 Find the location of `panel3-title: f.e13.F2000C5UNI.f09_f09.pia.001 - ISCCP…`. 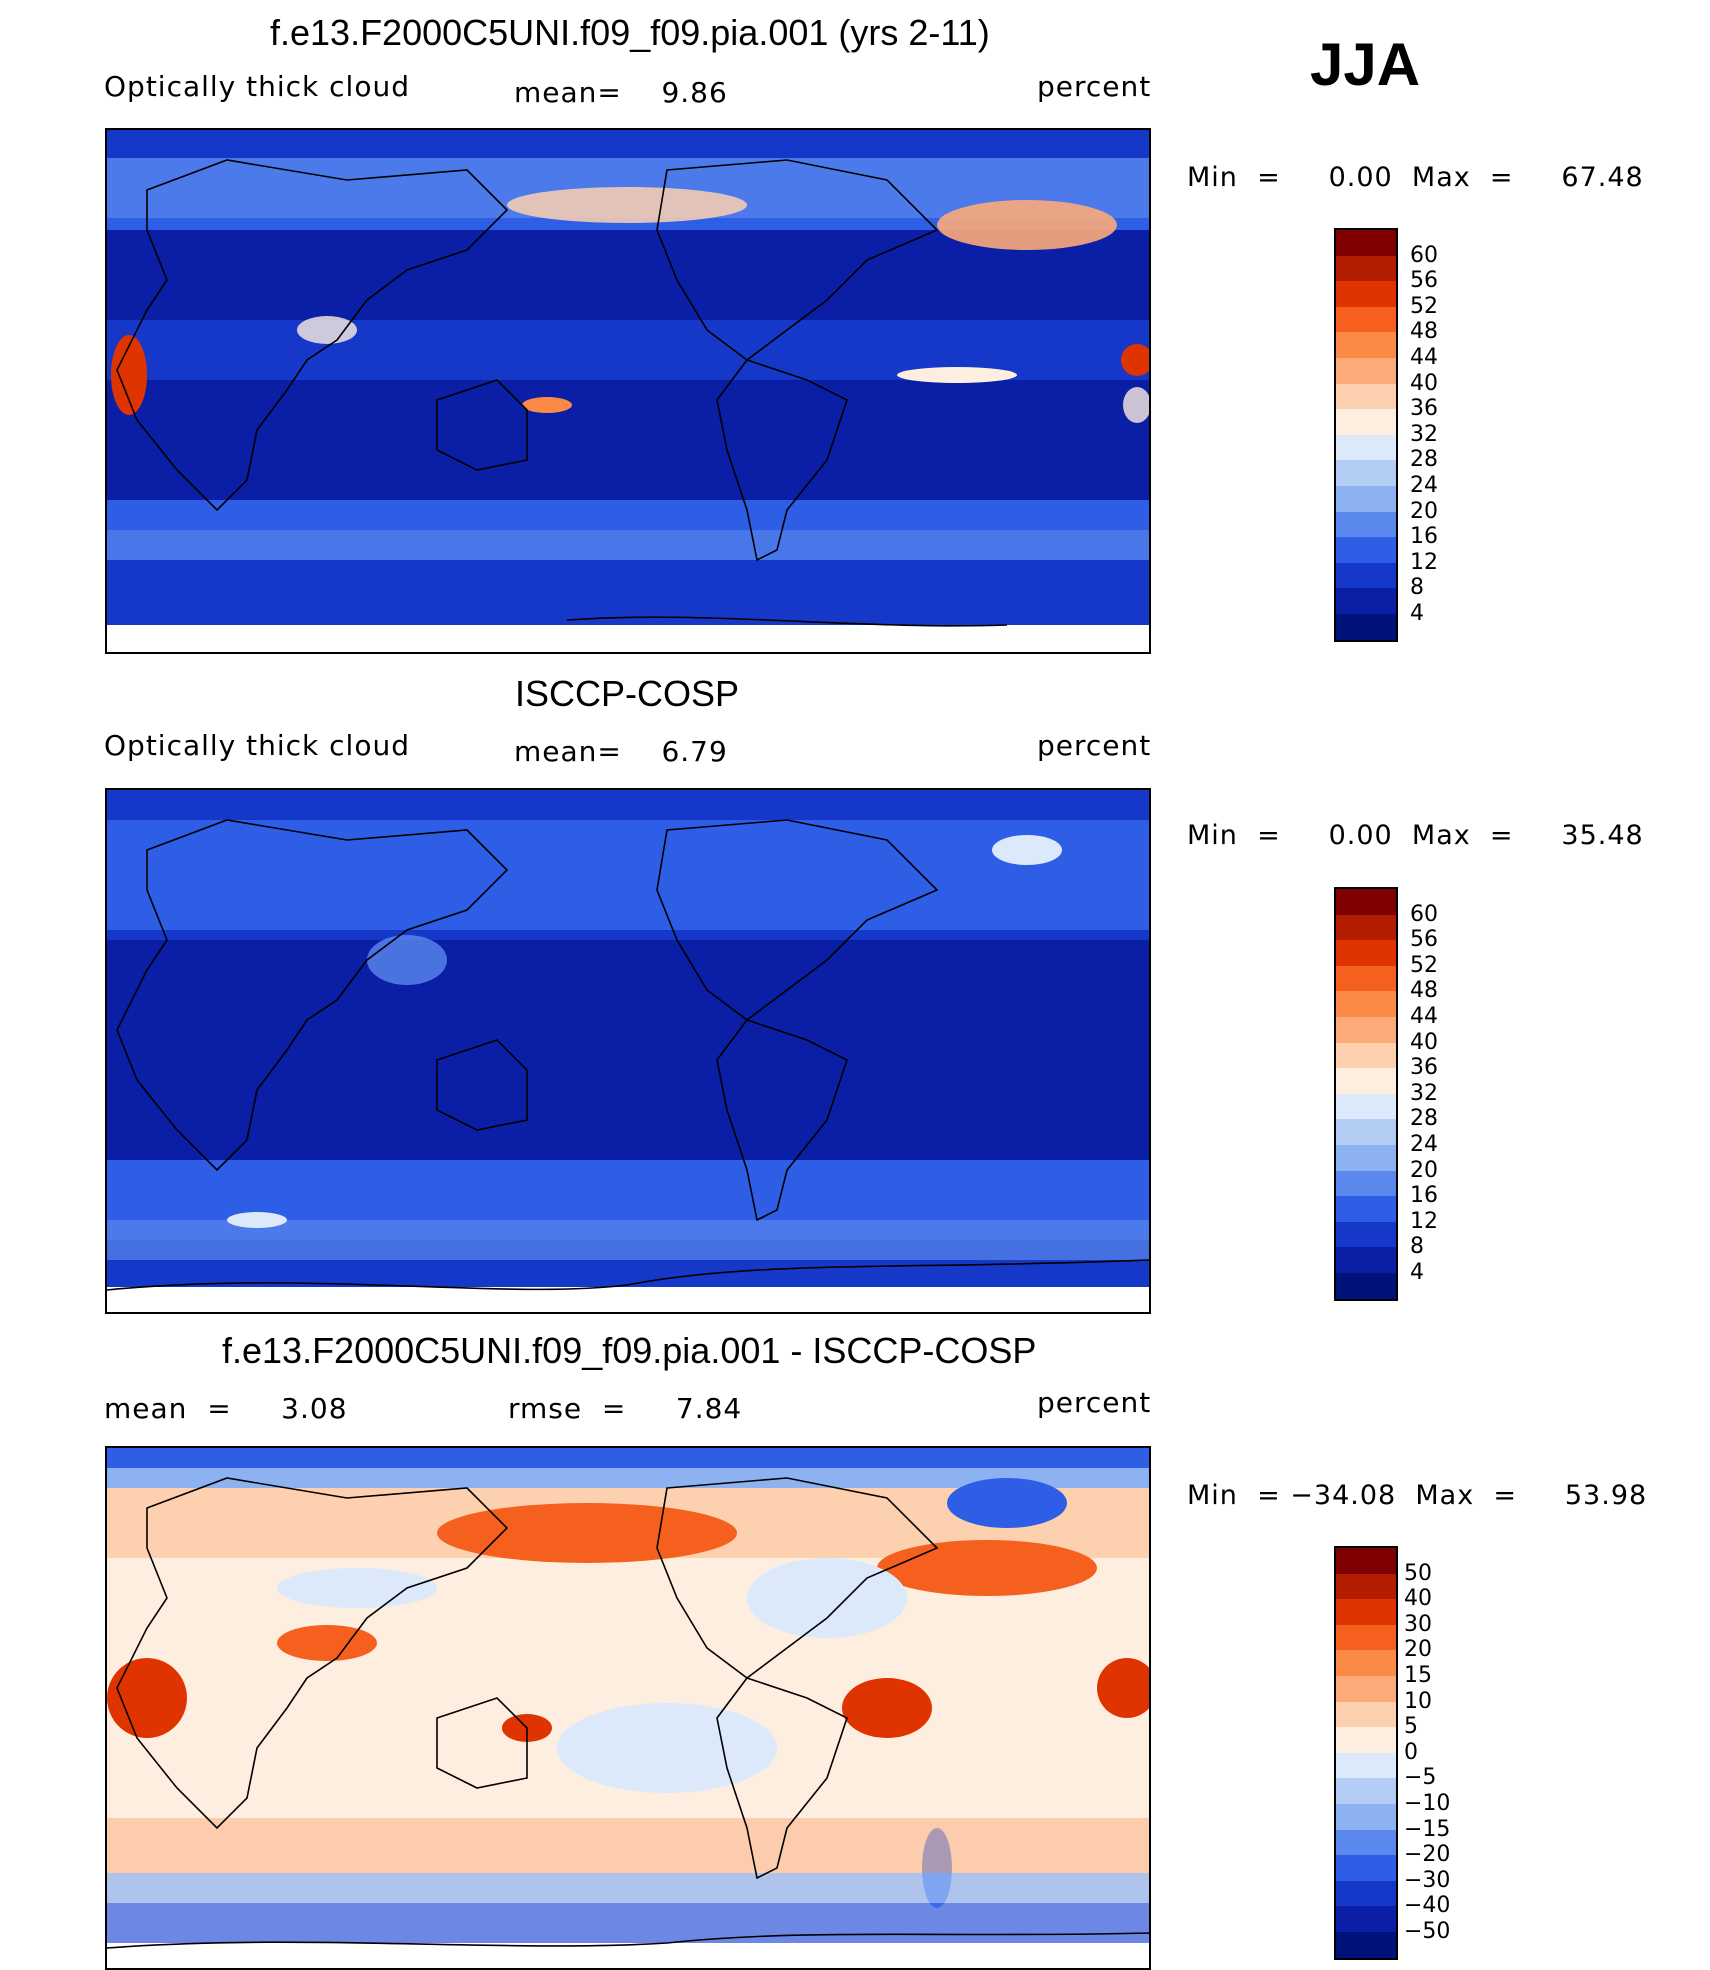

panel3-title: f.e13.F2000C5UNI.f09_f09.pia.001 - ISCCP… is located at coordinates (629, 1350).